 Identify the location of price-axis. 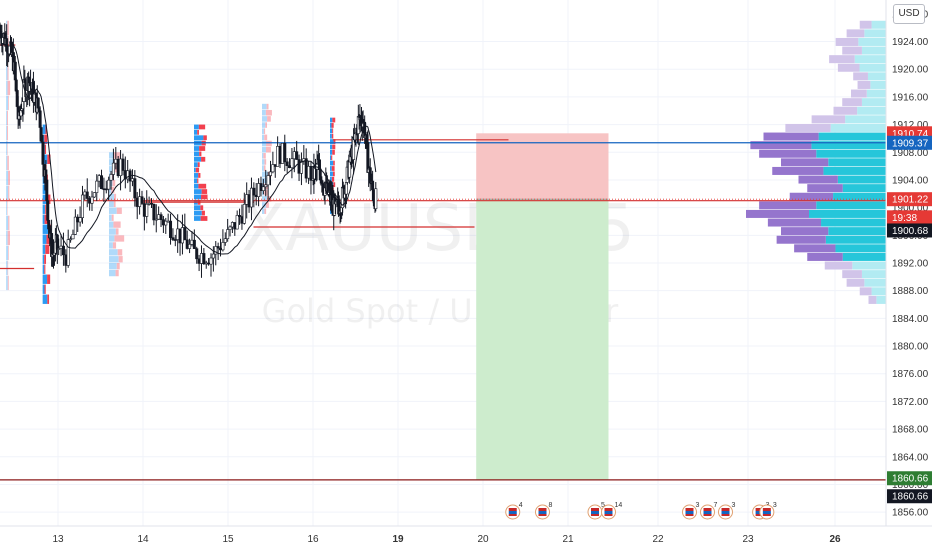
(908, 263).